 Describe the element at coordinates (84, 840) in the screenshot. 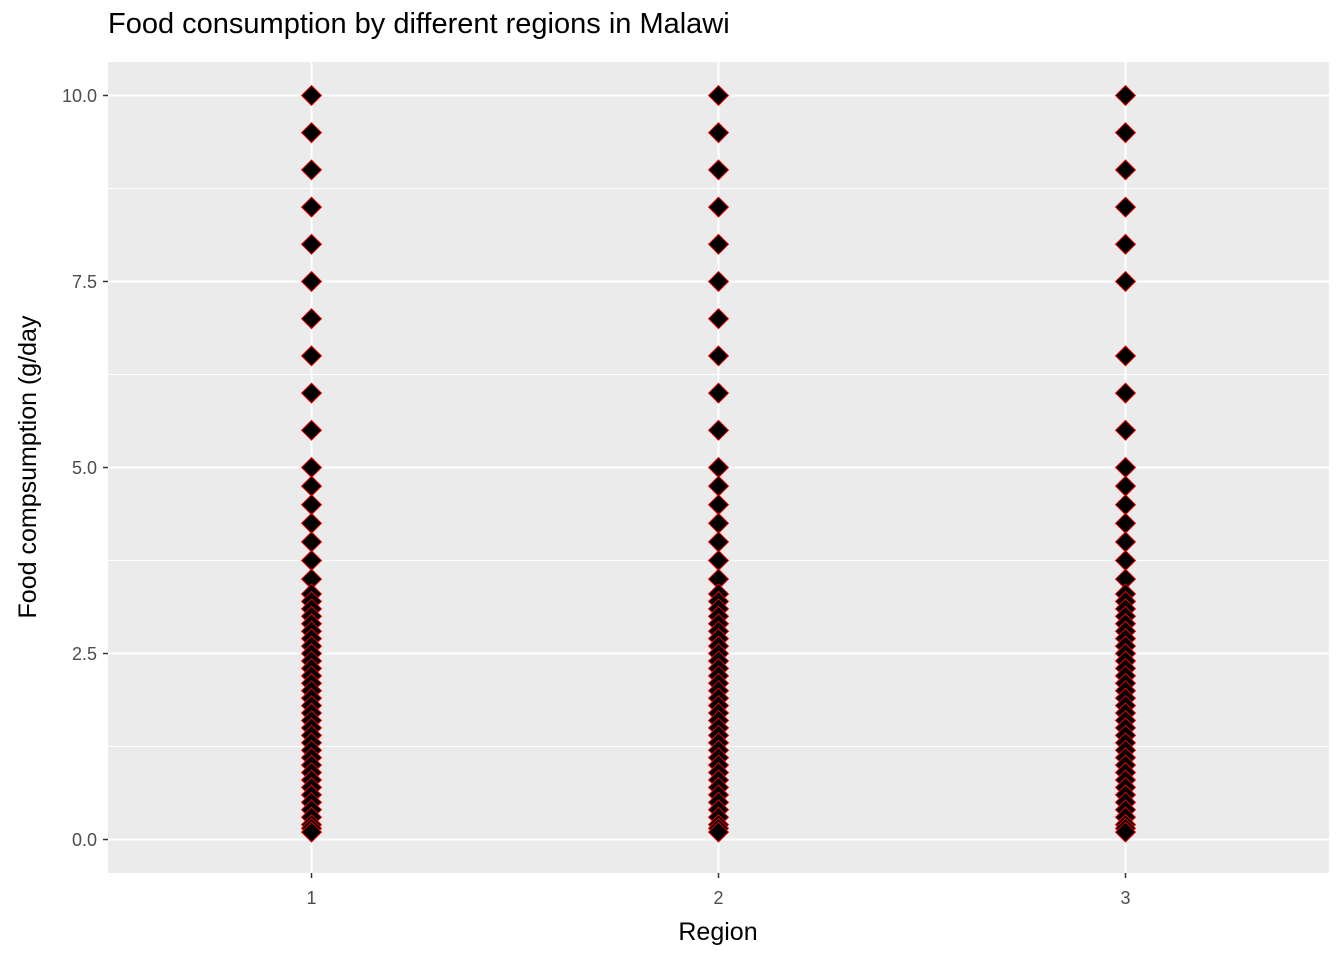

I see `y-tick-label: 0.0` at that location.